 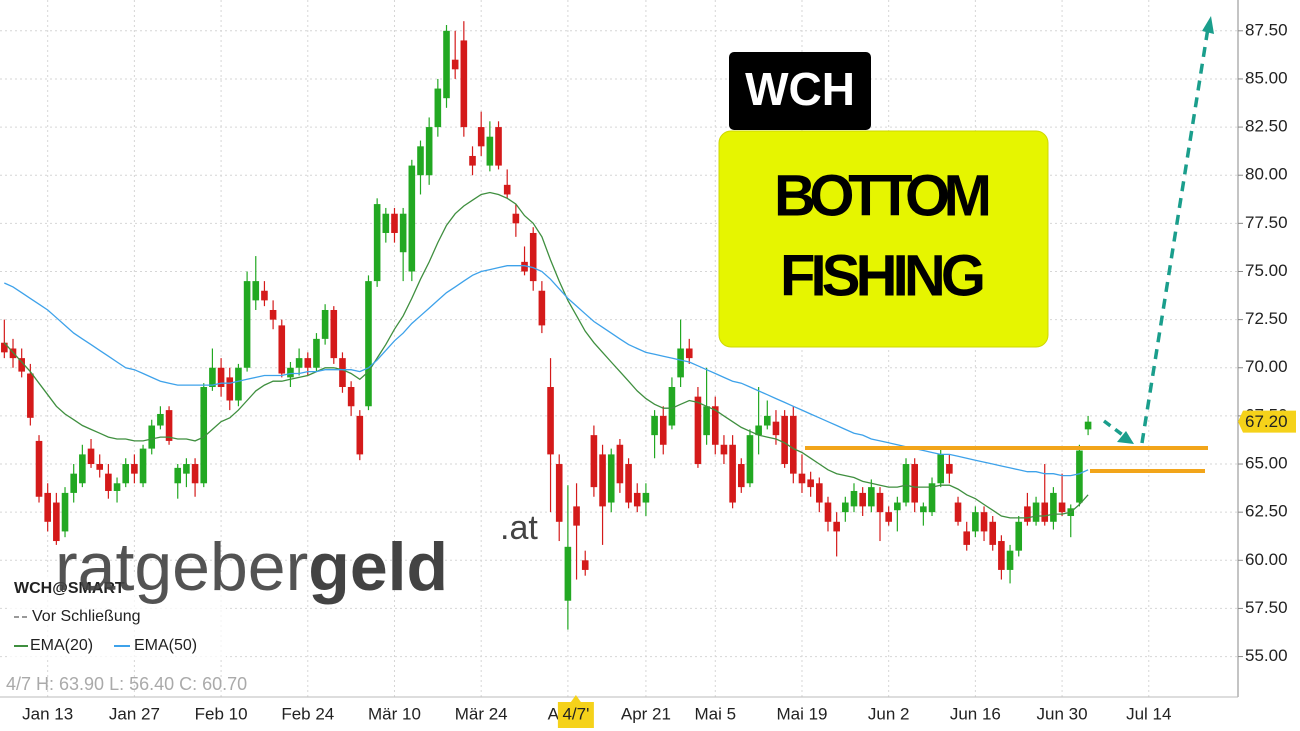 I want to click on x-tick-label: Feb 10, so click(x=221, y=713).